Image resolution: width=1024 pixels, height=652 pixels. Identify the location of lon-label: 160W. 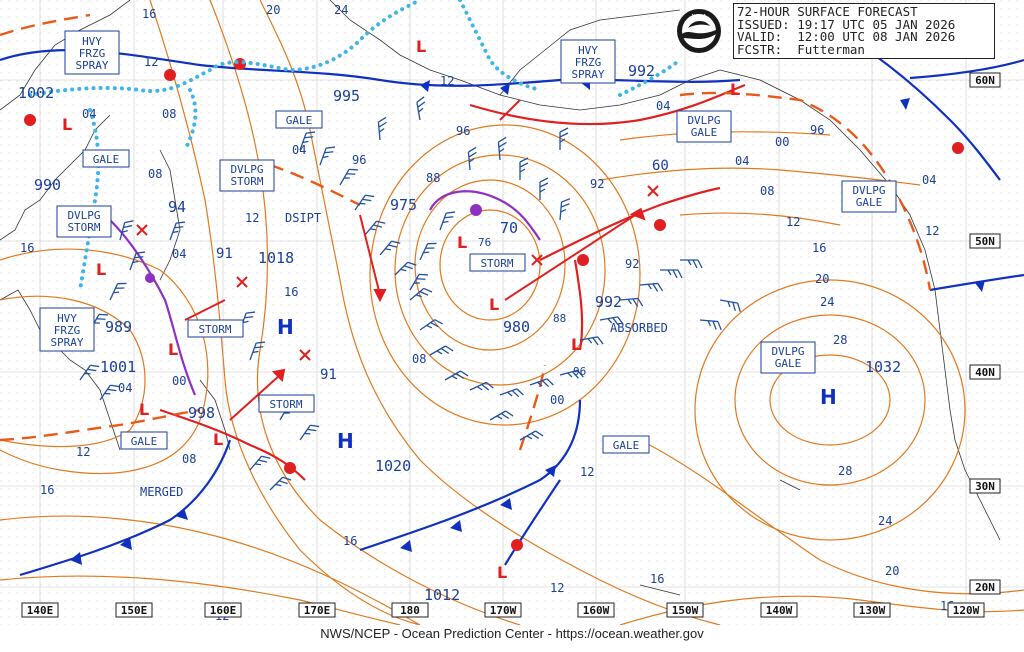
(596, 610).